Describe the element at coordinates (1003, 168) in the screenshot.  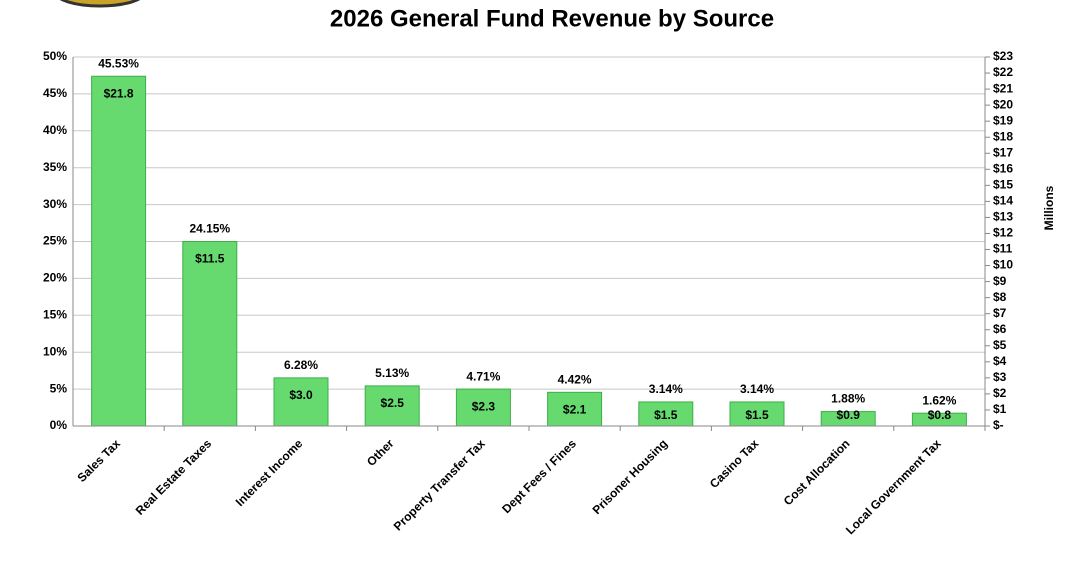
I see `y2-tick-label: $16` at that location.